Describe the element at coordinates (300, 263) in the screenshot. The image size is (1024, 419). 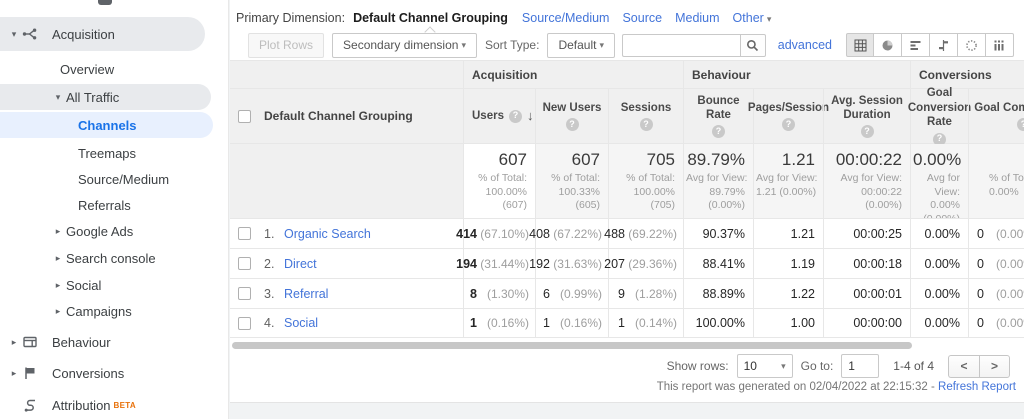
I see `channel-link: Direct` at that location.